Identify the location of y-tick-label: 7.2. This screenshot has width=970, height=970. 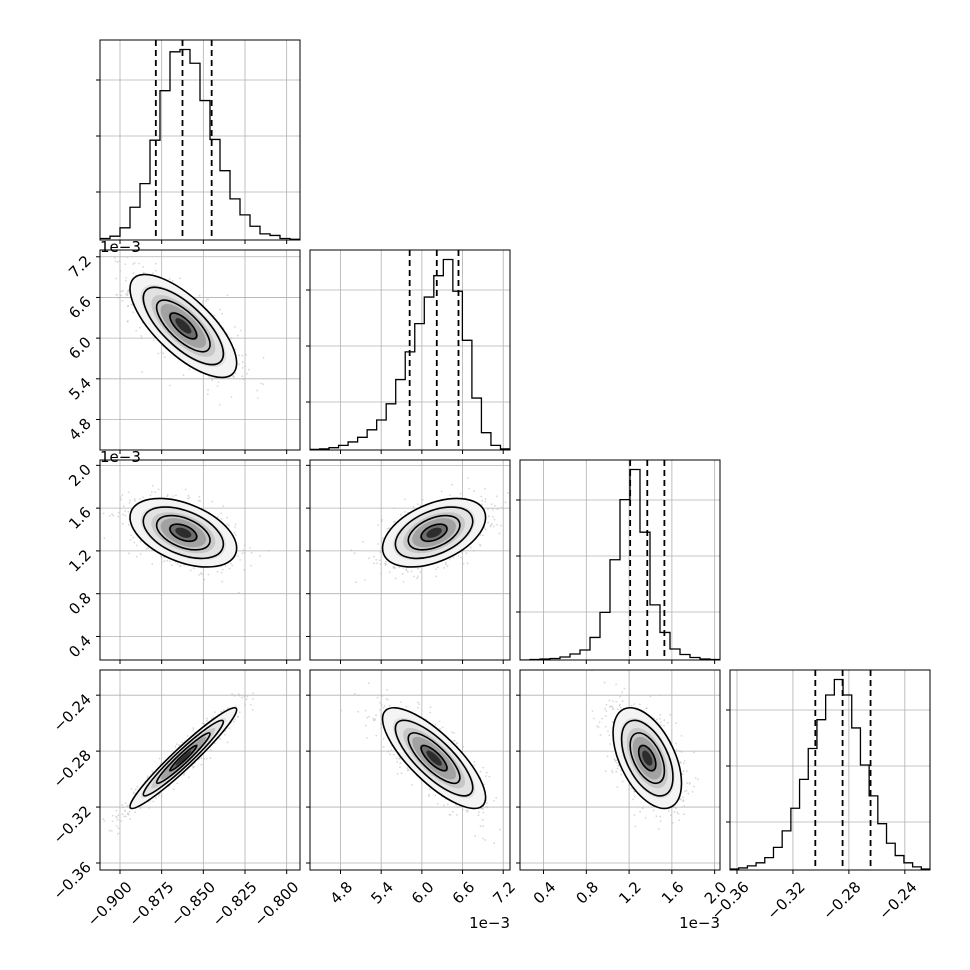
(80, 267).